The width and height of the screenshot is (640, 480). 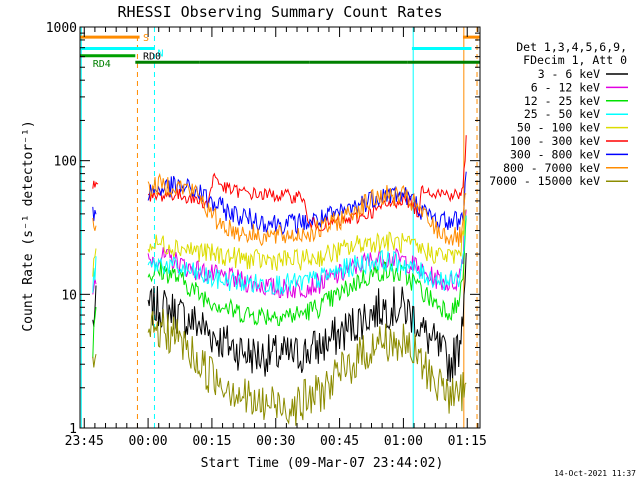 What do you see at coordinates (569, 74) in the screenshot?
I see `legend-entry-0: 3 - 6 keV` at bounding box center [569, 74].